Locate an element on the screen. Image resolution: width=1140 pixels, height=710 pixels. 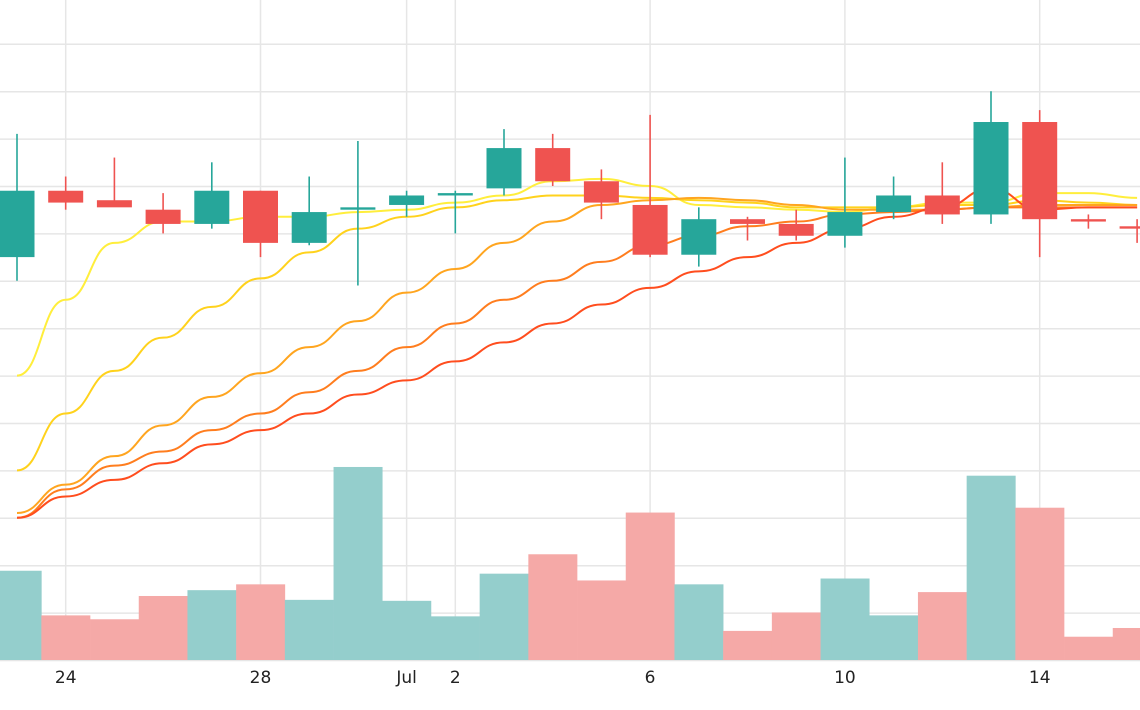
x-tick-label: Jul is located at coordinates (406, 678).